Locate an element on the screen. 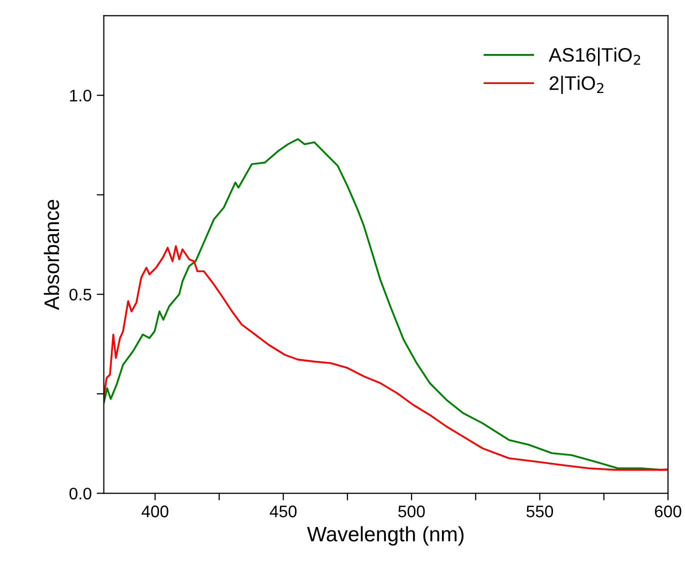  x-tick-label: 400 is located at coordinates (155, 512).